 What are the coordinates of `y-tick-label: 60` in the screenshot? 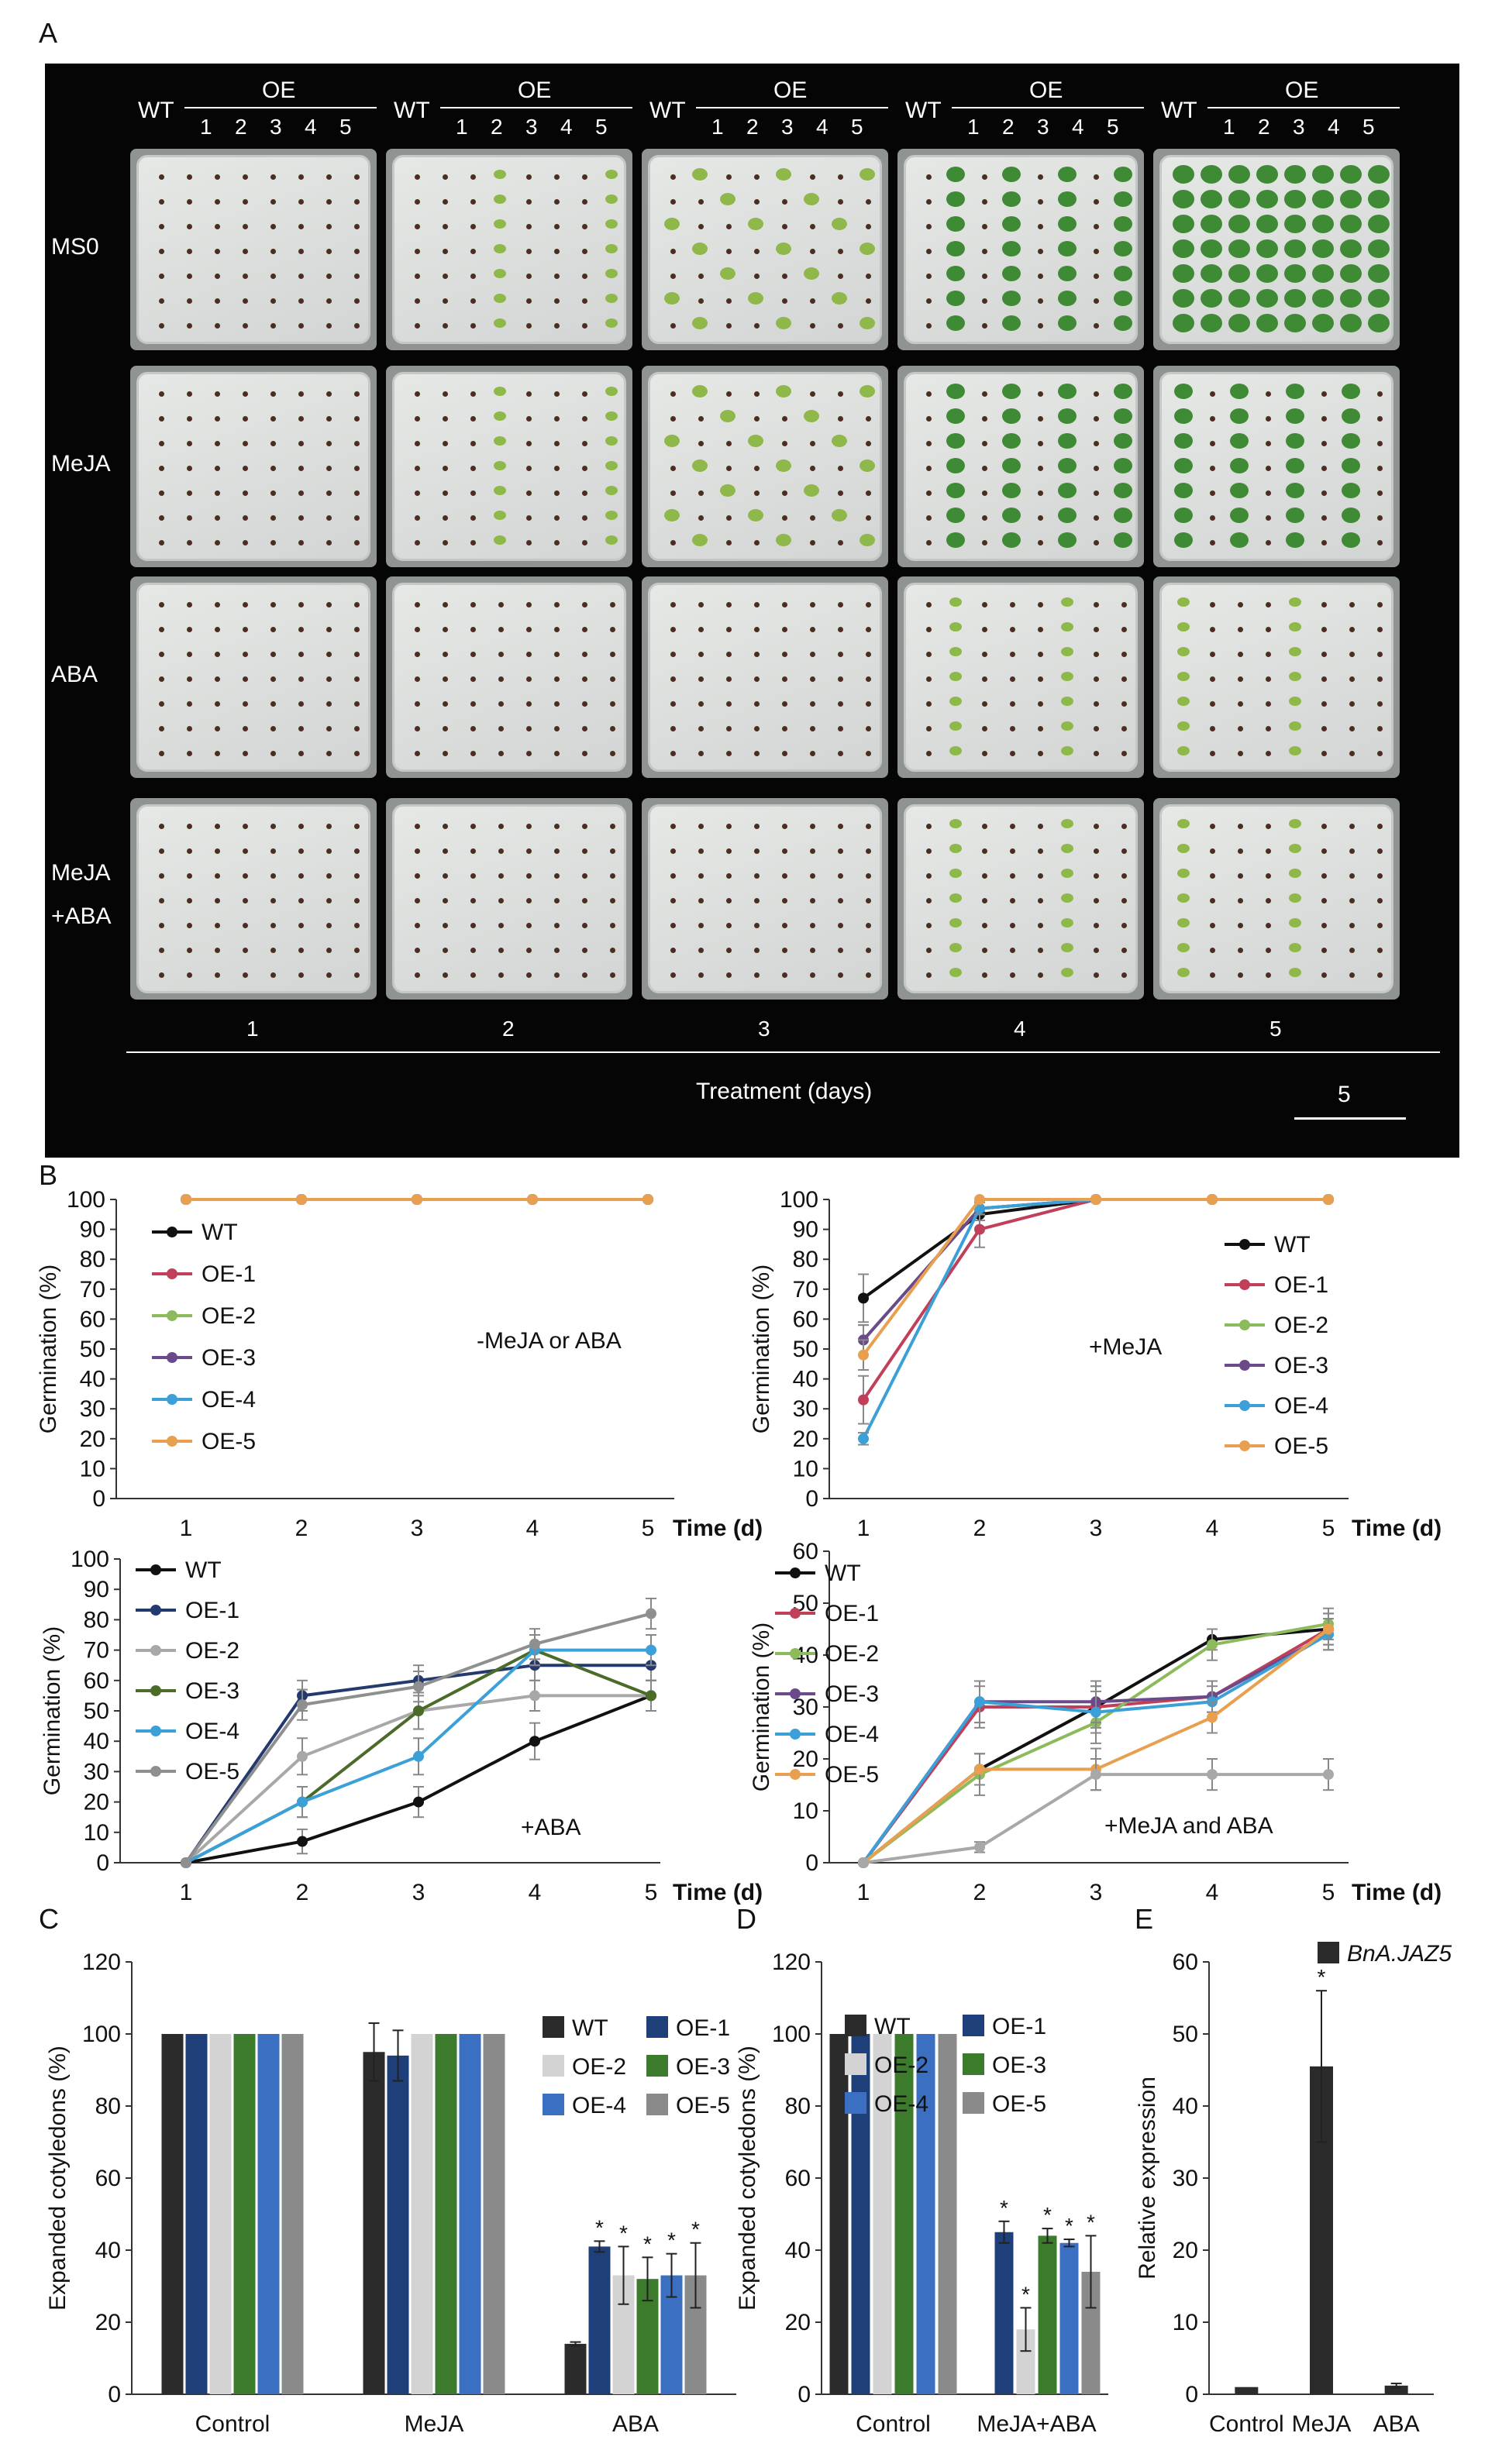 It's located at (798, 2178).